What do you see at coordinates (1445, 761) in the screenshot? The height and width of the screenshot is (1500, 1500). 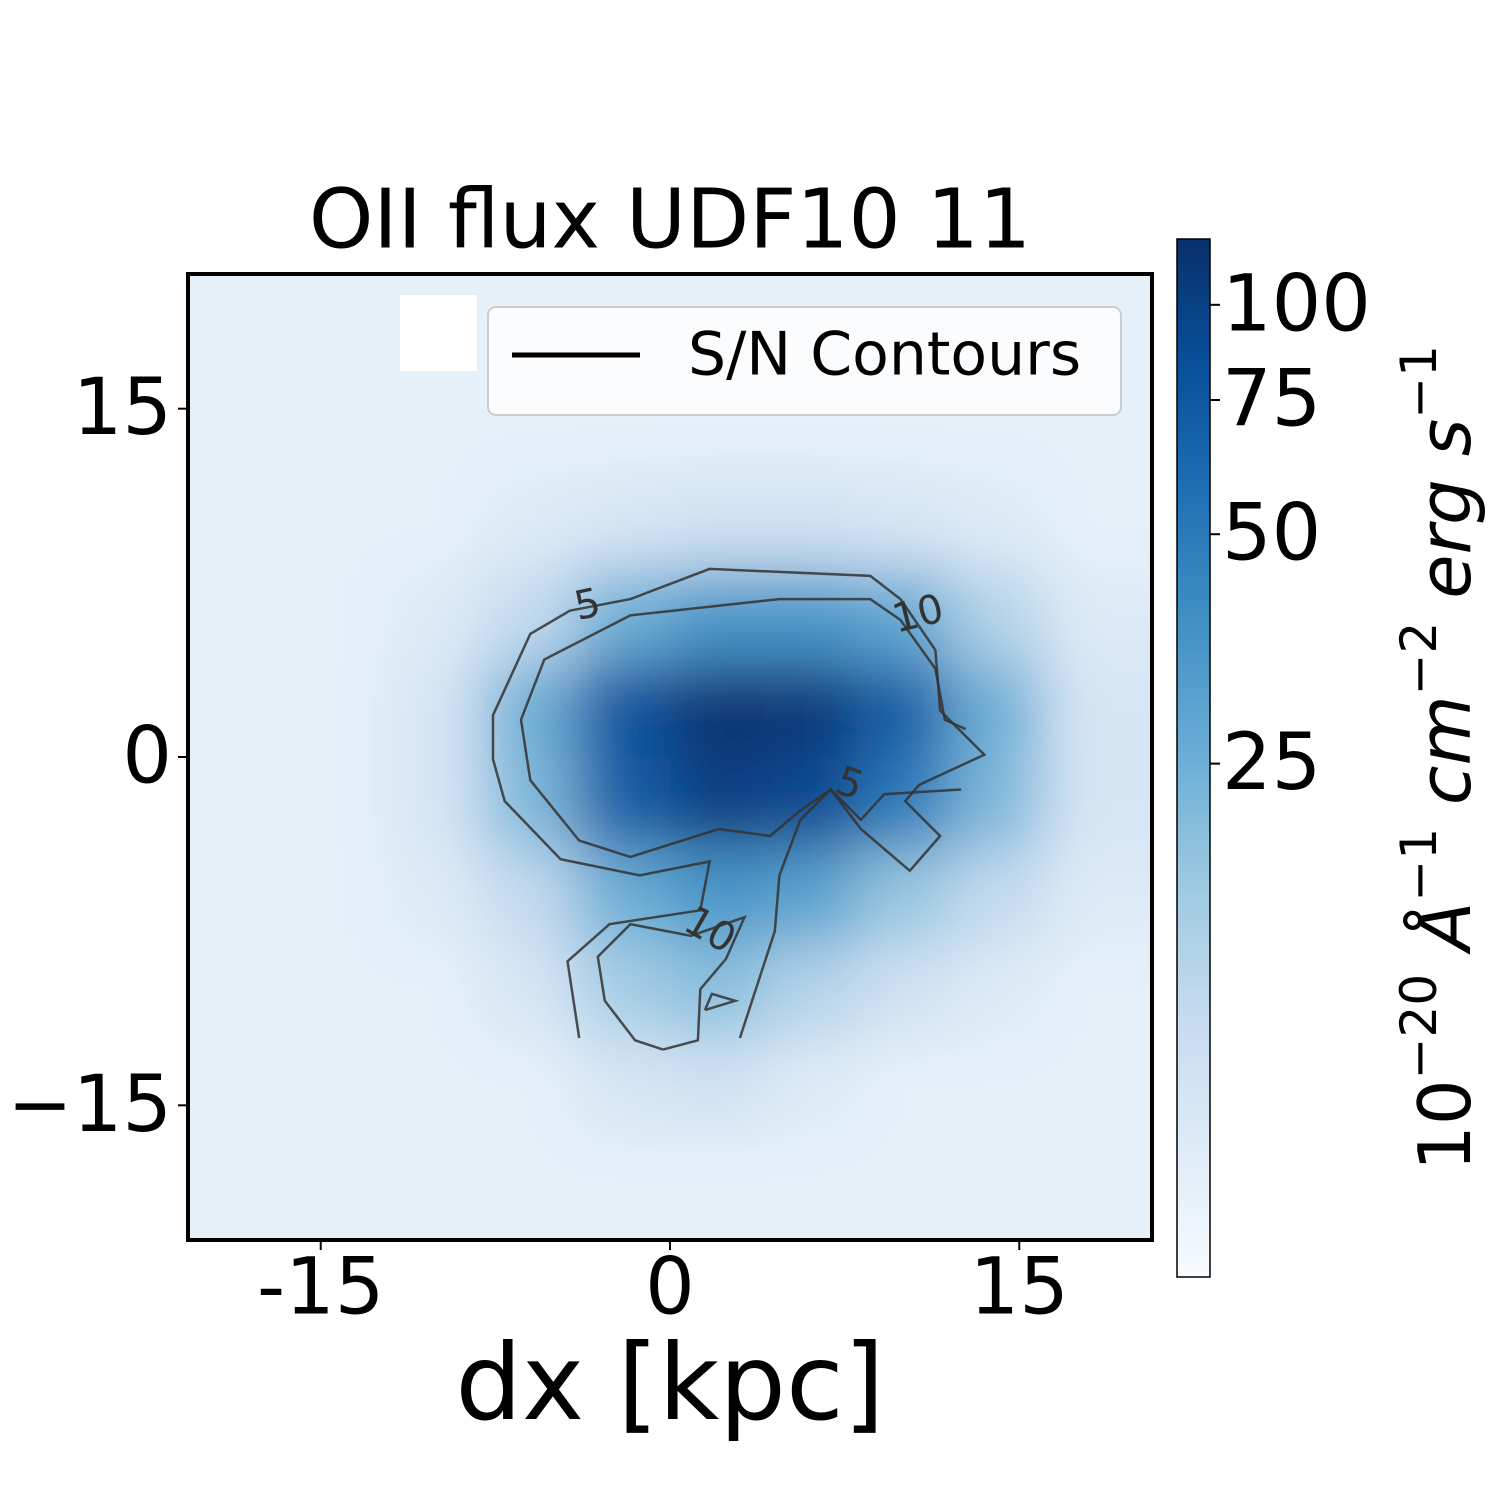 I see `colorbar-label-part: cm` at bounding box center [1445, 761].